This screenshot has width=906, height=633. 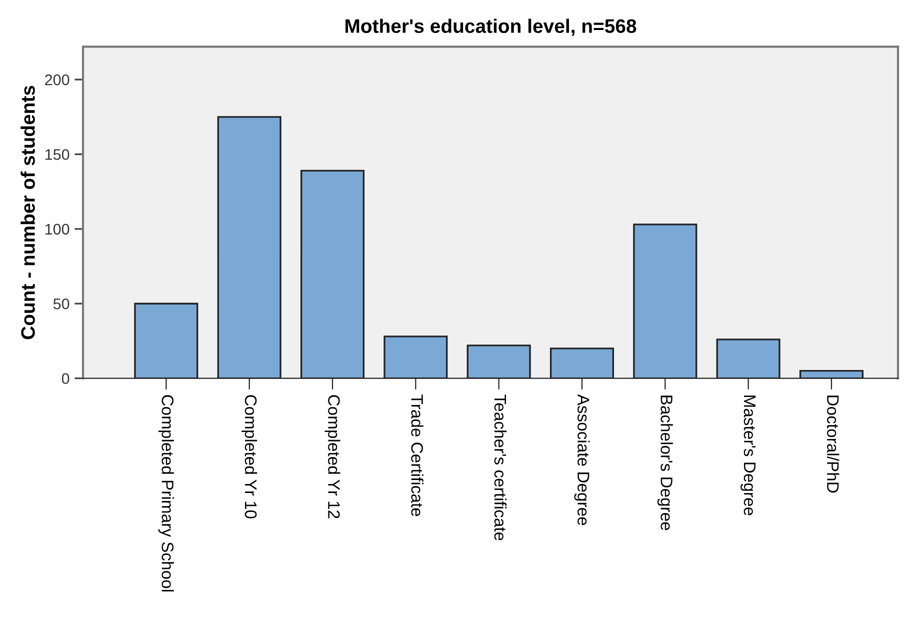 I want to click on y-tick-label: 50, so click(x=61, y=304).